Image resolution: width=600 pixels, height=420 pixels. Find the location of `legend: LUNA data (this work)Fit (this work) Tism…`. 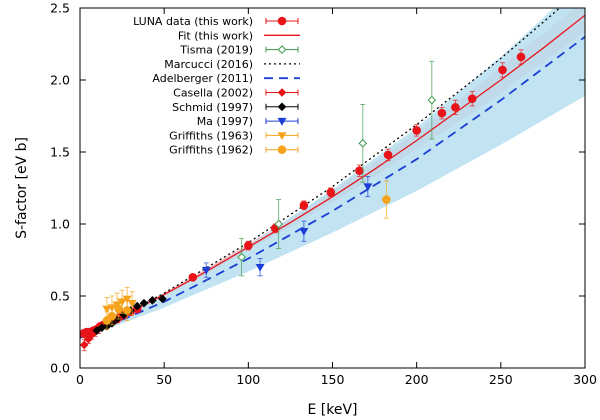

legend: LUNA data (this work)Fit (this work) Tism… is located at coordinates (216, 86).